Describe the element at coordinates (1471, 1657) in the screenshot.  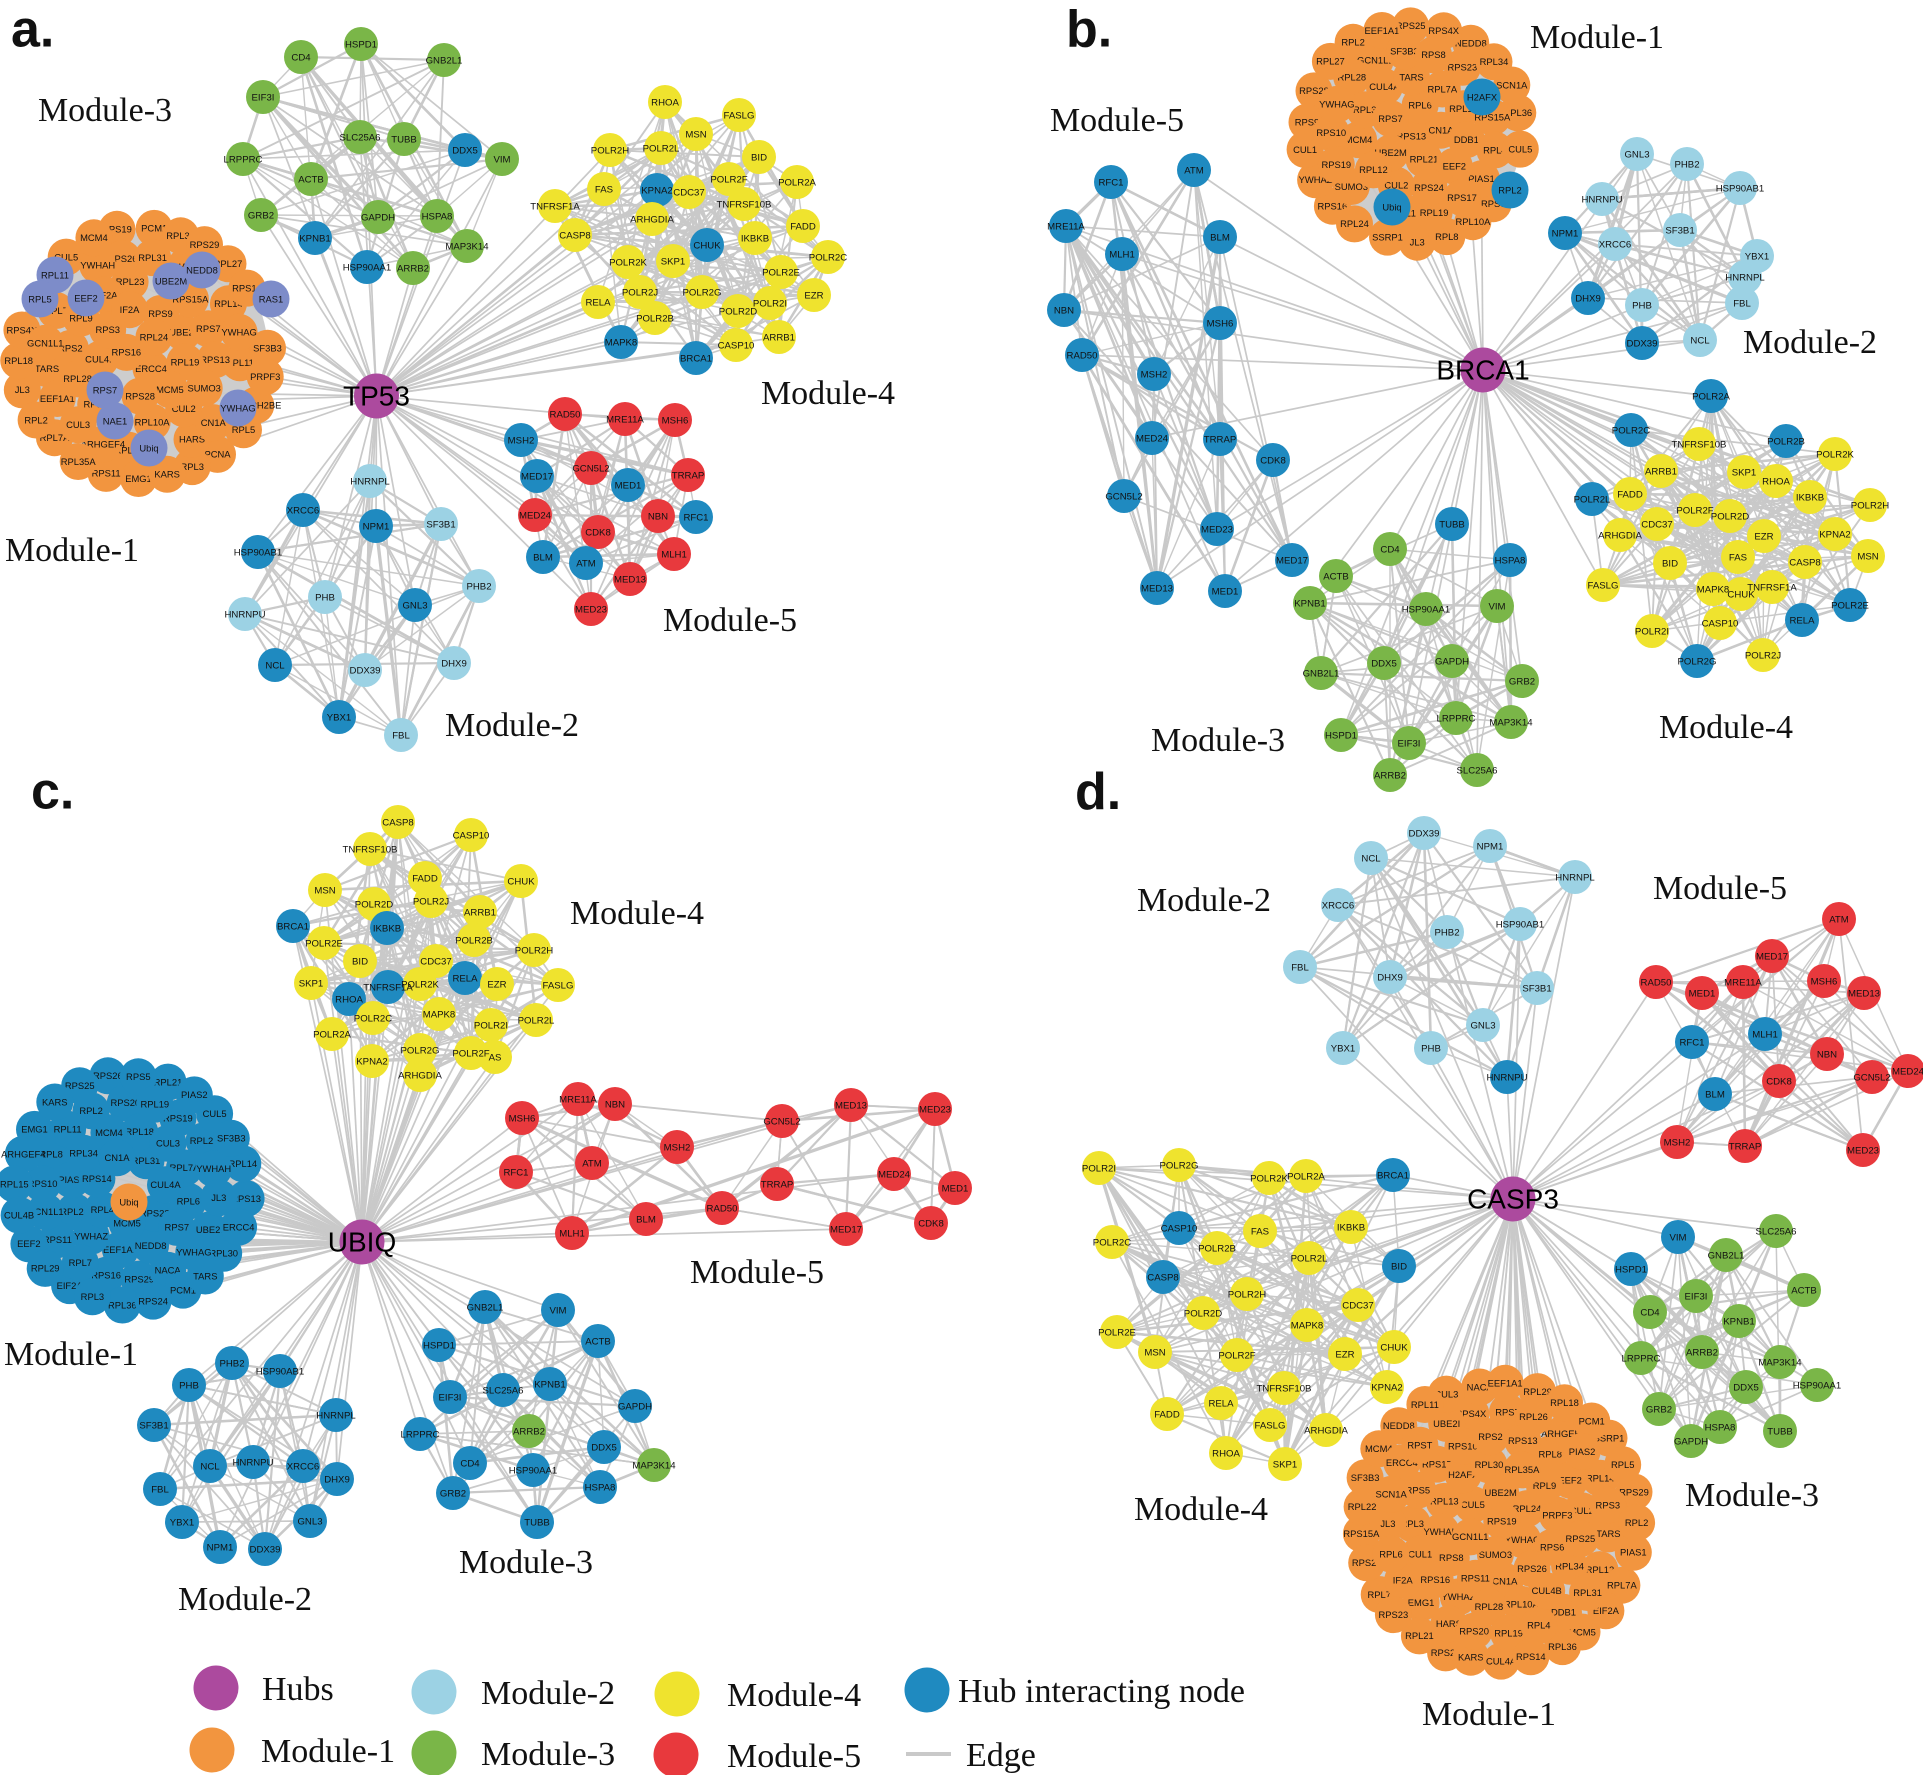
I see `svg-text: KARS` at that location.